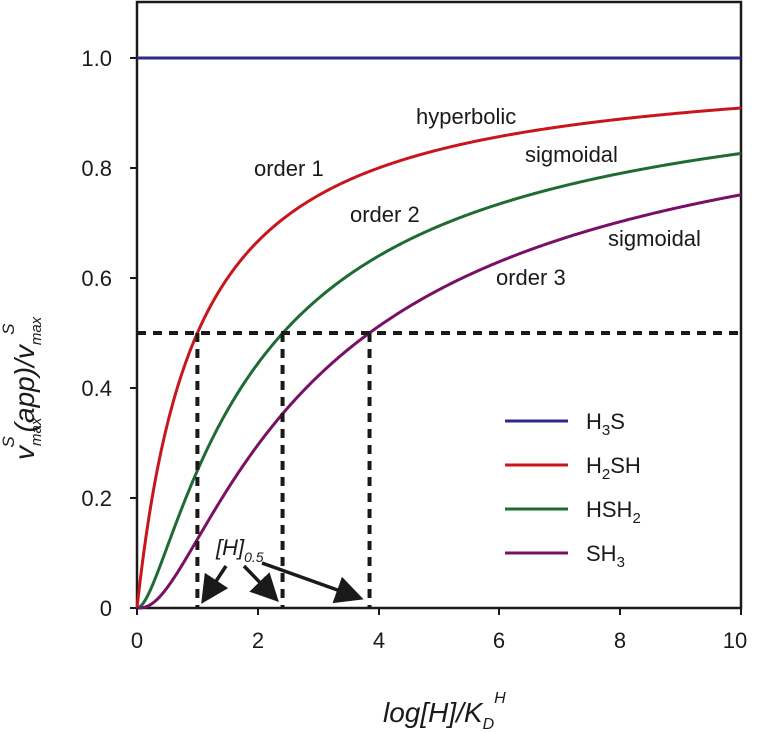 This screenshot has width=758, height=732. I want to click on legend-label-h2sh-tail: SH, so click(625, 465).